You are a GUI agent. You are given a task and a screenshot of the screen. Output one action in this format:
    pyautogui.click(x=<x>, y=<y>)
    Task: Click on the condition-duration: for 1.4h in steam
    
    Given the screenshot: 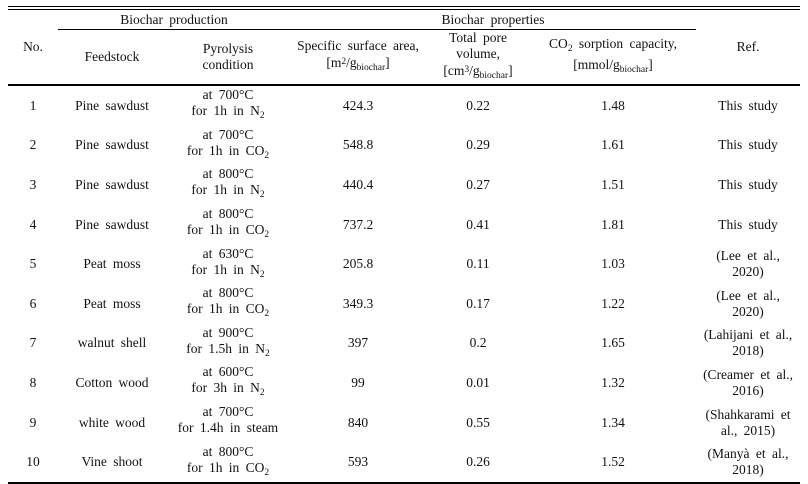 What is the action you would take?
    pyautogui.click(x=228, y=428)
    